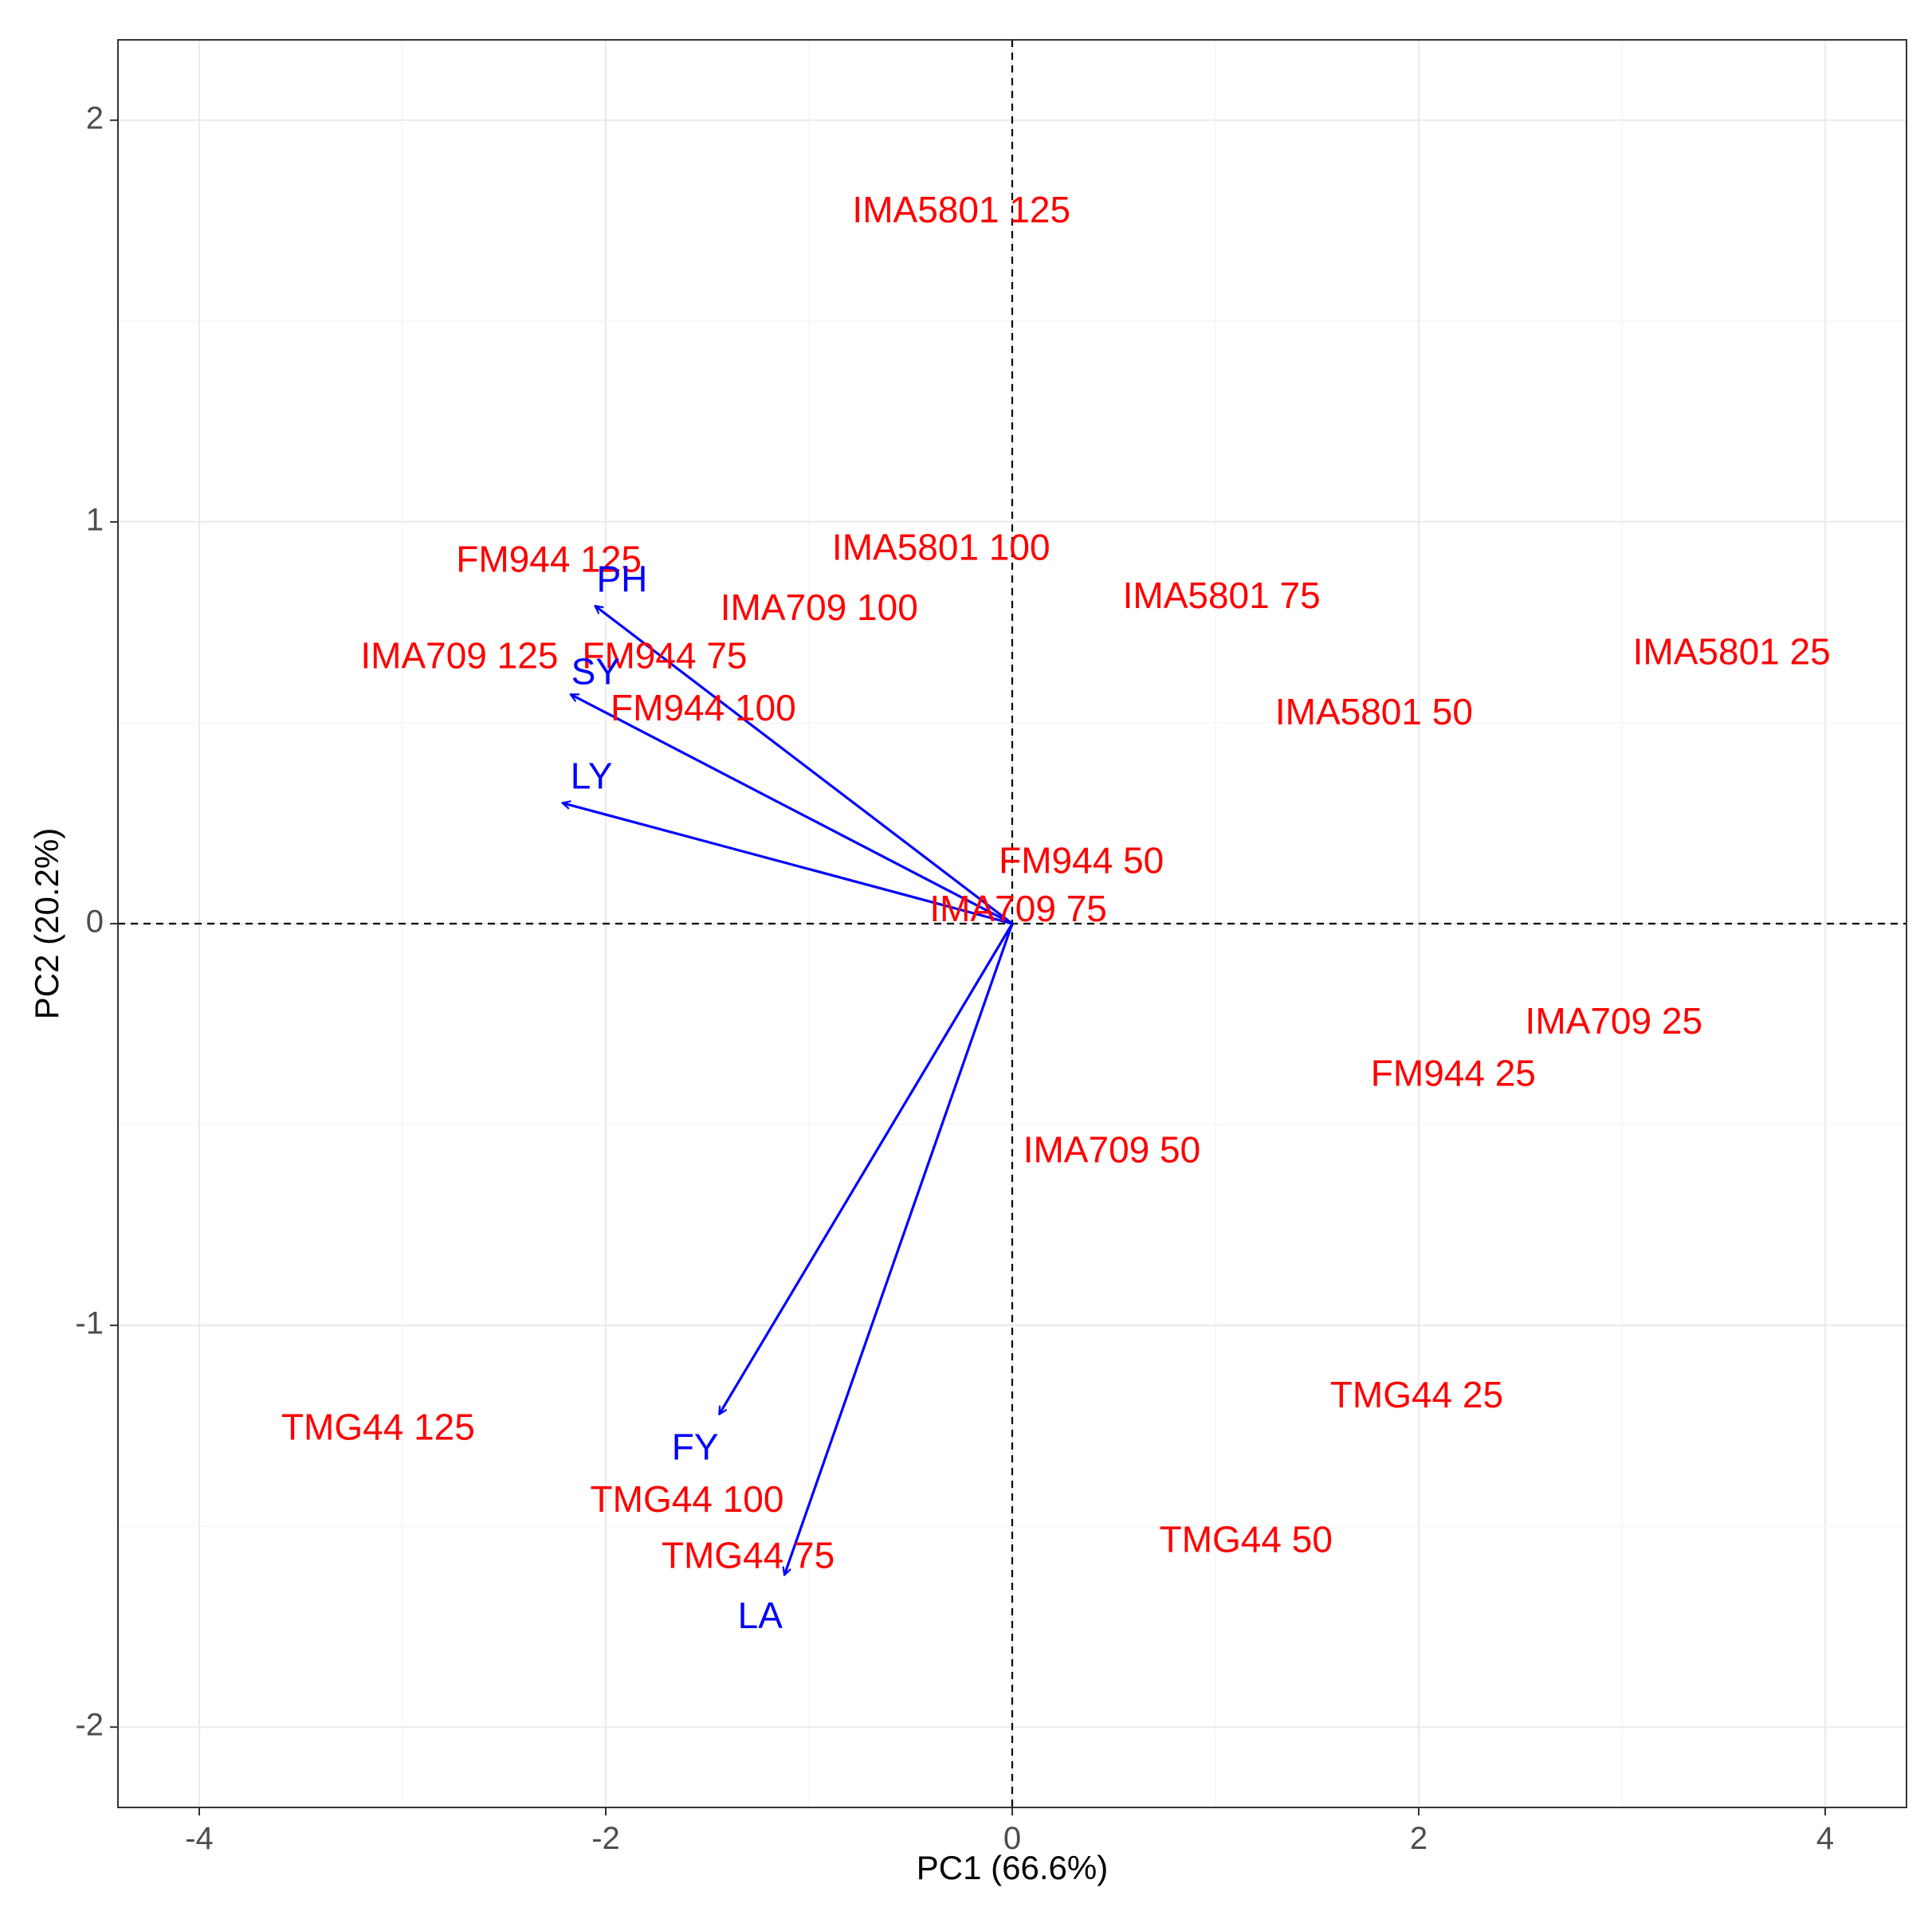 This screenshot has height=1923, width=1932. I want to click on observation-label: TMG44 100, so click(687, 1499).